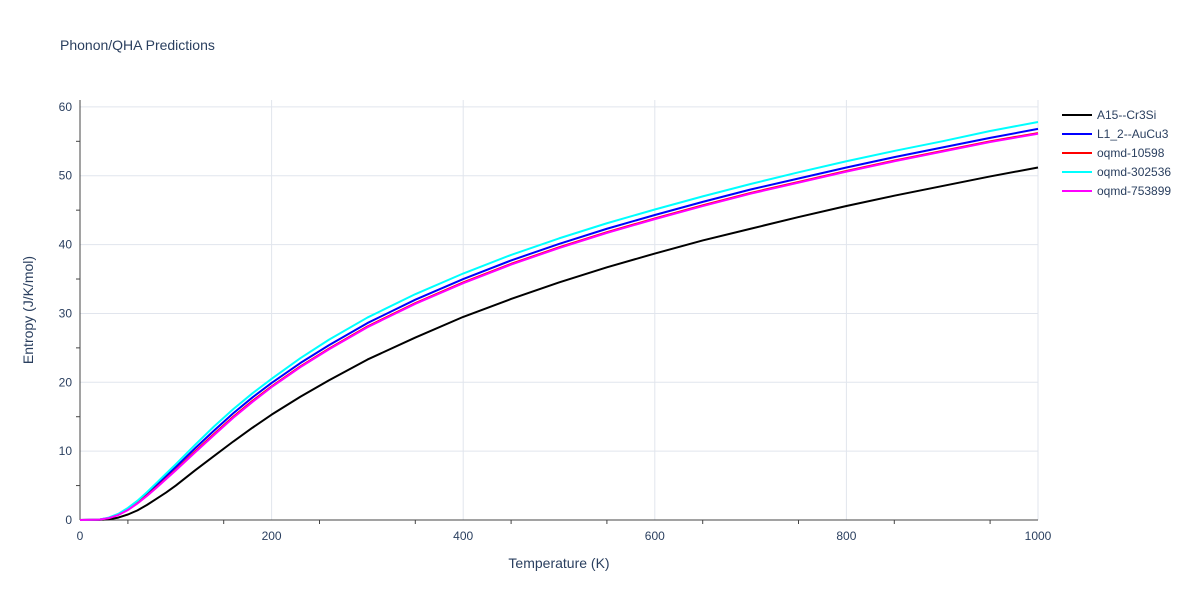 This screenshot has width=1200, height=600. I want to click on legend-item: oqmd-302536, so click(1116, 172).